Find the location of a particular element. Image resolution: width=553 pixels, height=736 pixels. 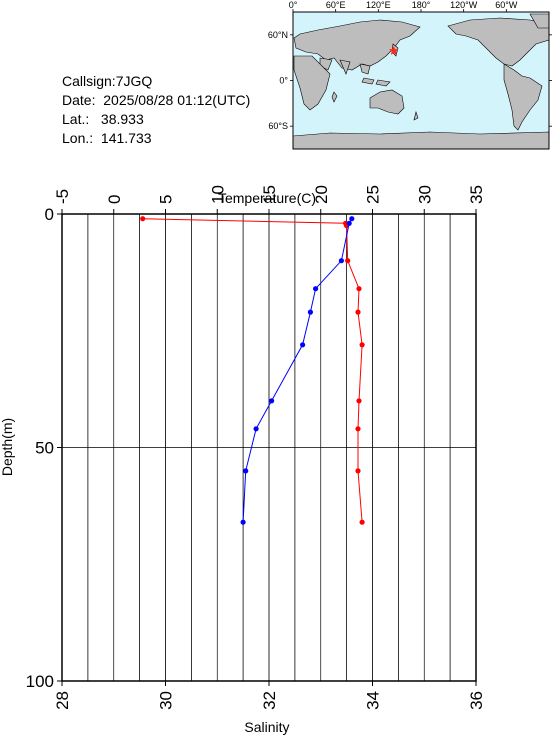

map-lon-label: 120°E is located at coordinates (378, 5).